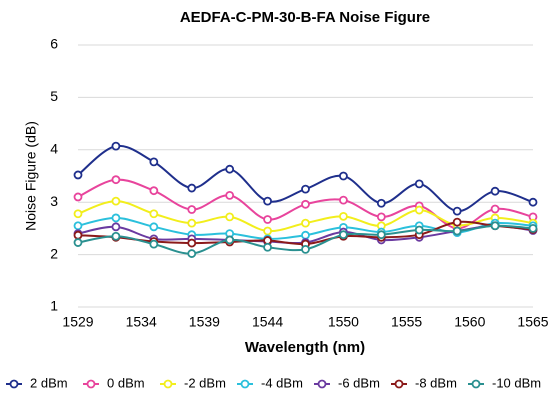  What do you see at coordinates (126, 382) in the screenshot?
I see `legend-label: 0 dBm` at bounding box center [126, 382].